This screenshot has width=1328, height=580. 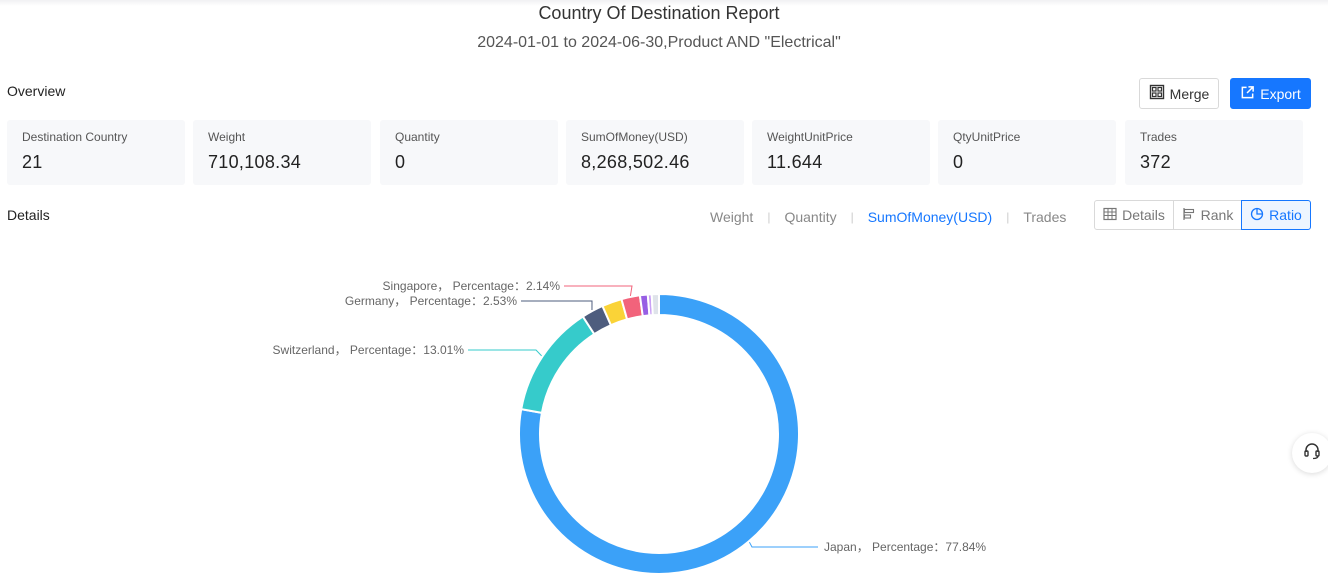 I want to click on view-ratio-button: Ratio, so click(x=1276, y=215).